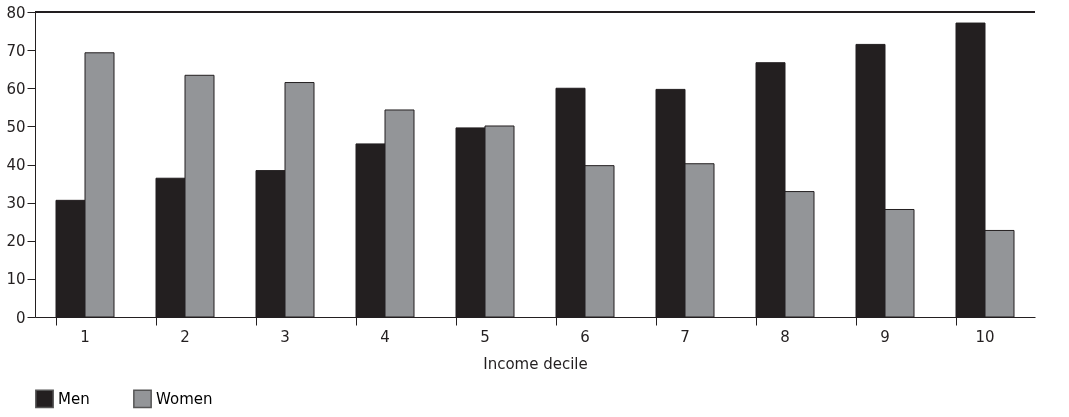 The height and width of the screenshot is (417, 1069). Describe the element at coordinates (16, 126) in the screenshot. I see `y-tick-label: 50` at that location.